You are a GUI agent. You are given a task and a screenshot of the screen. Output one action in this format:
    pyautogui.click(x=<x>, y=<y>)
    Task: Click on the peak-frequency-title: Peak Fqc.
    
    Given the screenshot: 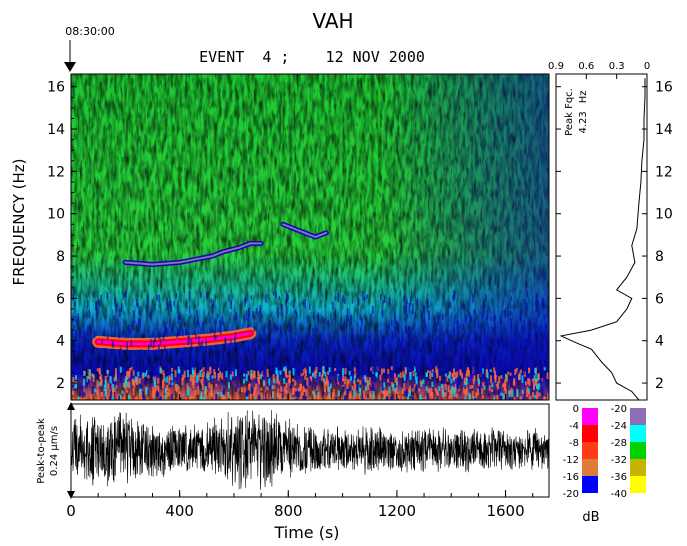 What is the action you would take?
    pyautogui.click(x=569, y=112)
    